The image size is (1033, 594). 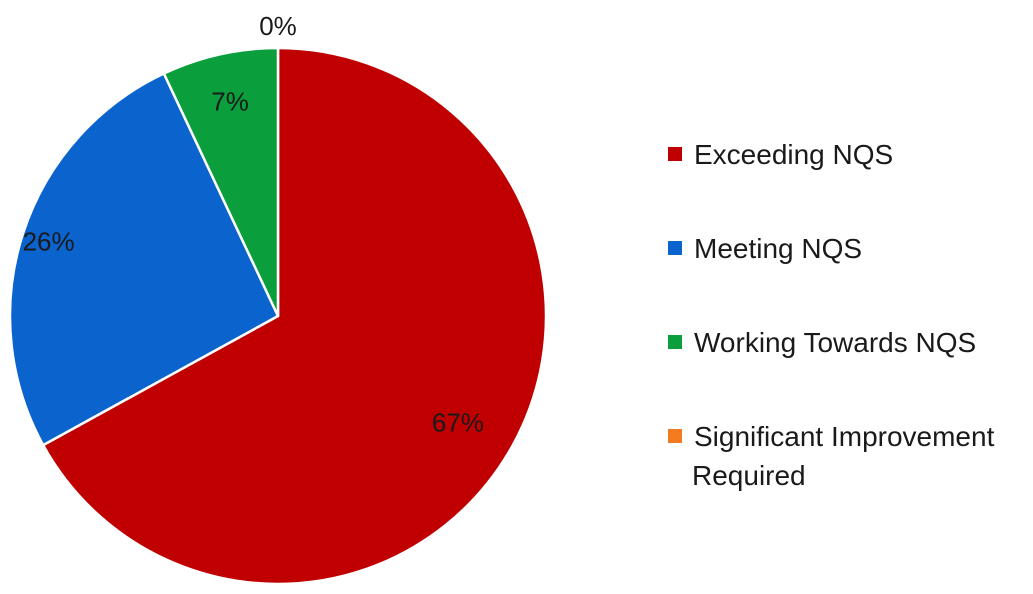 I want to click on legend-label-meeting-nqs: Meeting NQS, so click(x=778, y=248).